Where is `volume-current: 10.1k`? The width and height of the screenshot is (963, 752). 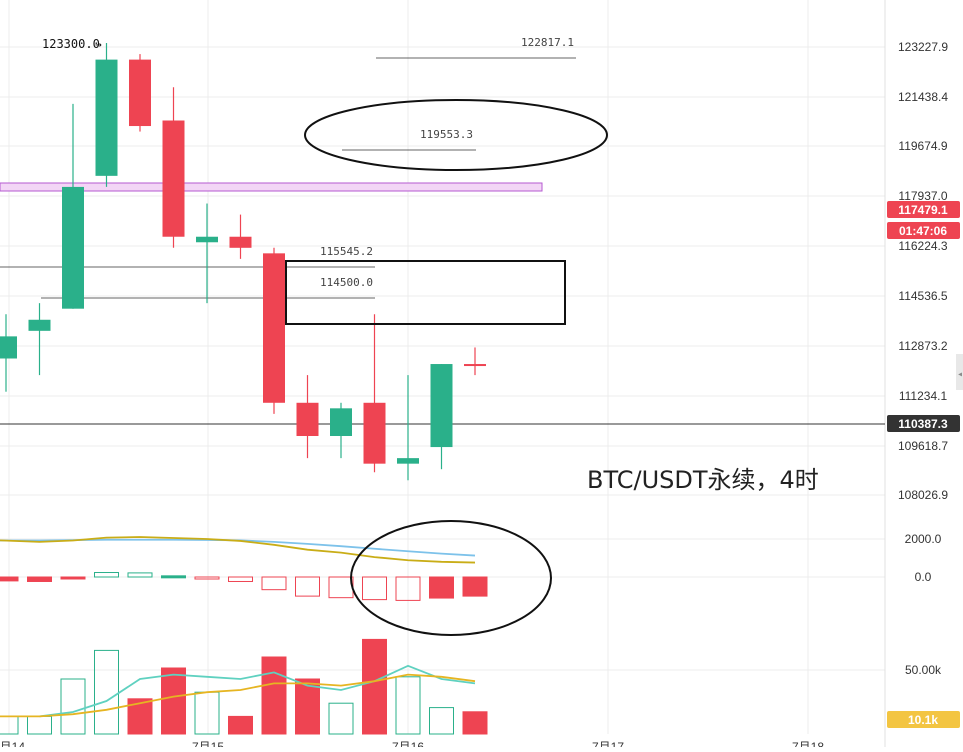 volume-current: 10.1k is located at coordinates (923, 720).